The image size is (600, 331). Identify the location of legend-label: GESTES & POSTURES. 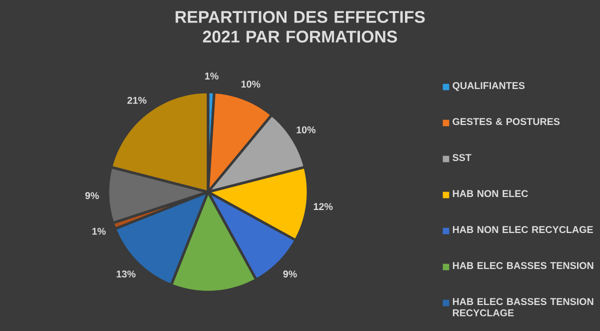
(506, 122).